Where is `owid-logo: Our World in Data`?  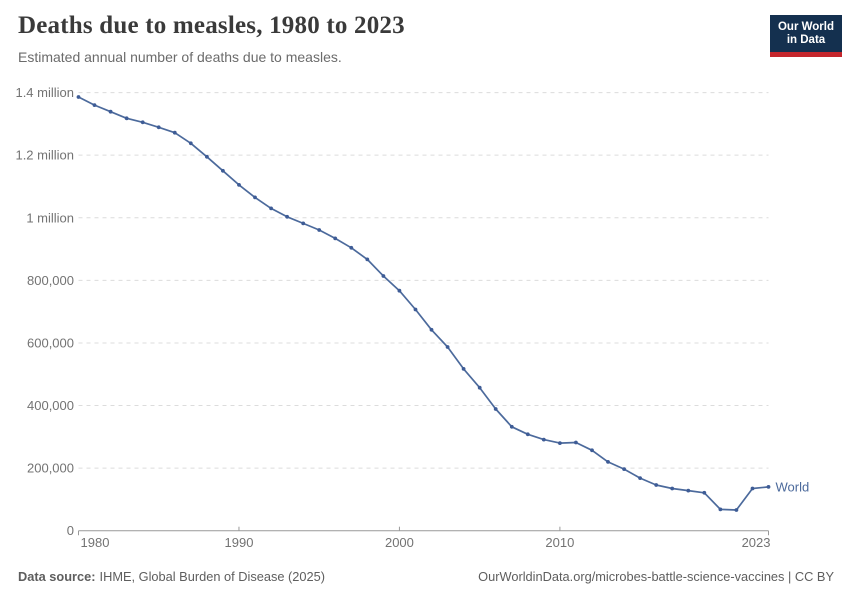 owid-logo: Our World in Data is located at coordinates (806, 36).